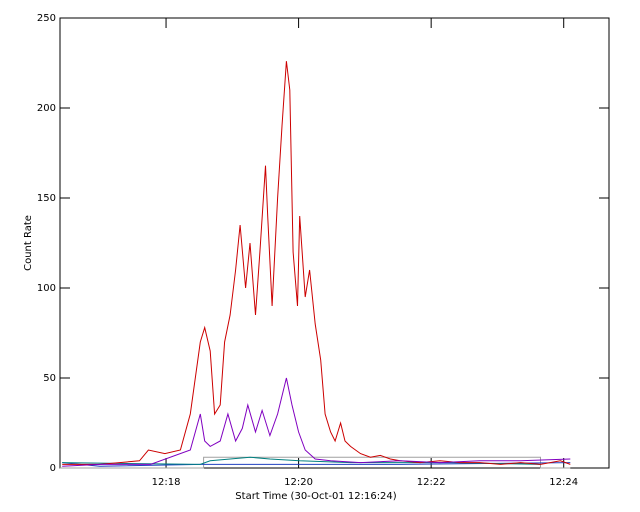  What do you see at coordinates (431, 482) in the screenshot?
I see `x-tick-label: 12:22` at bounding box center [431, 482].